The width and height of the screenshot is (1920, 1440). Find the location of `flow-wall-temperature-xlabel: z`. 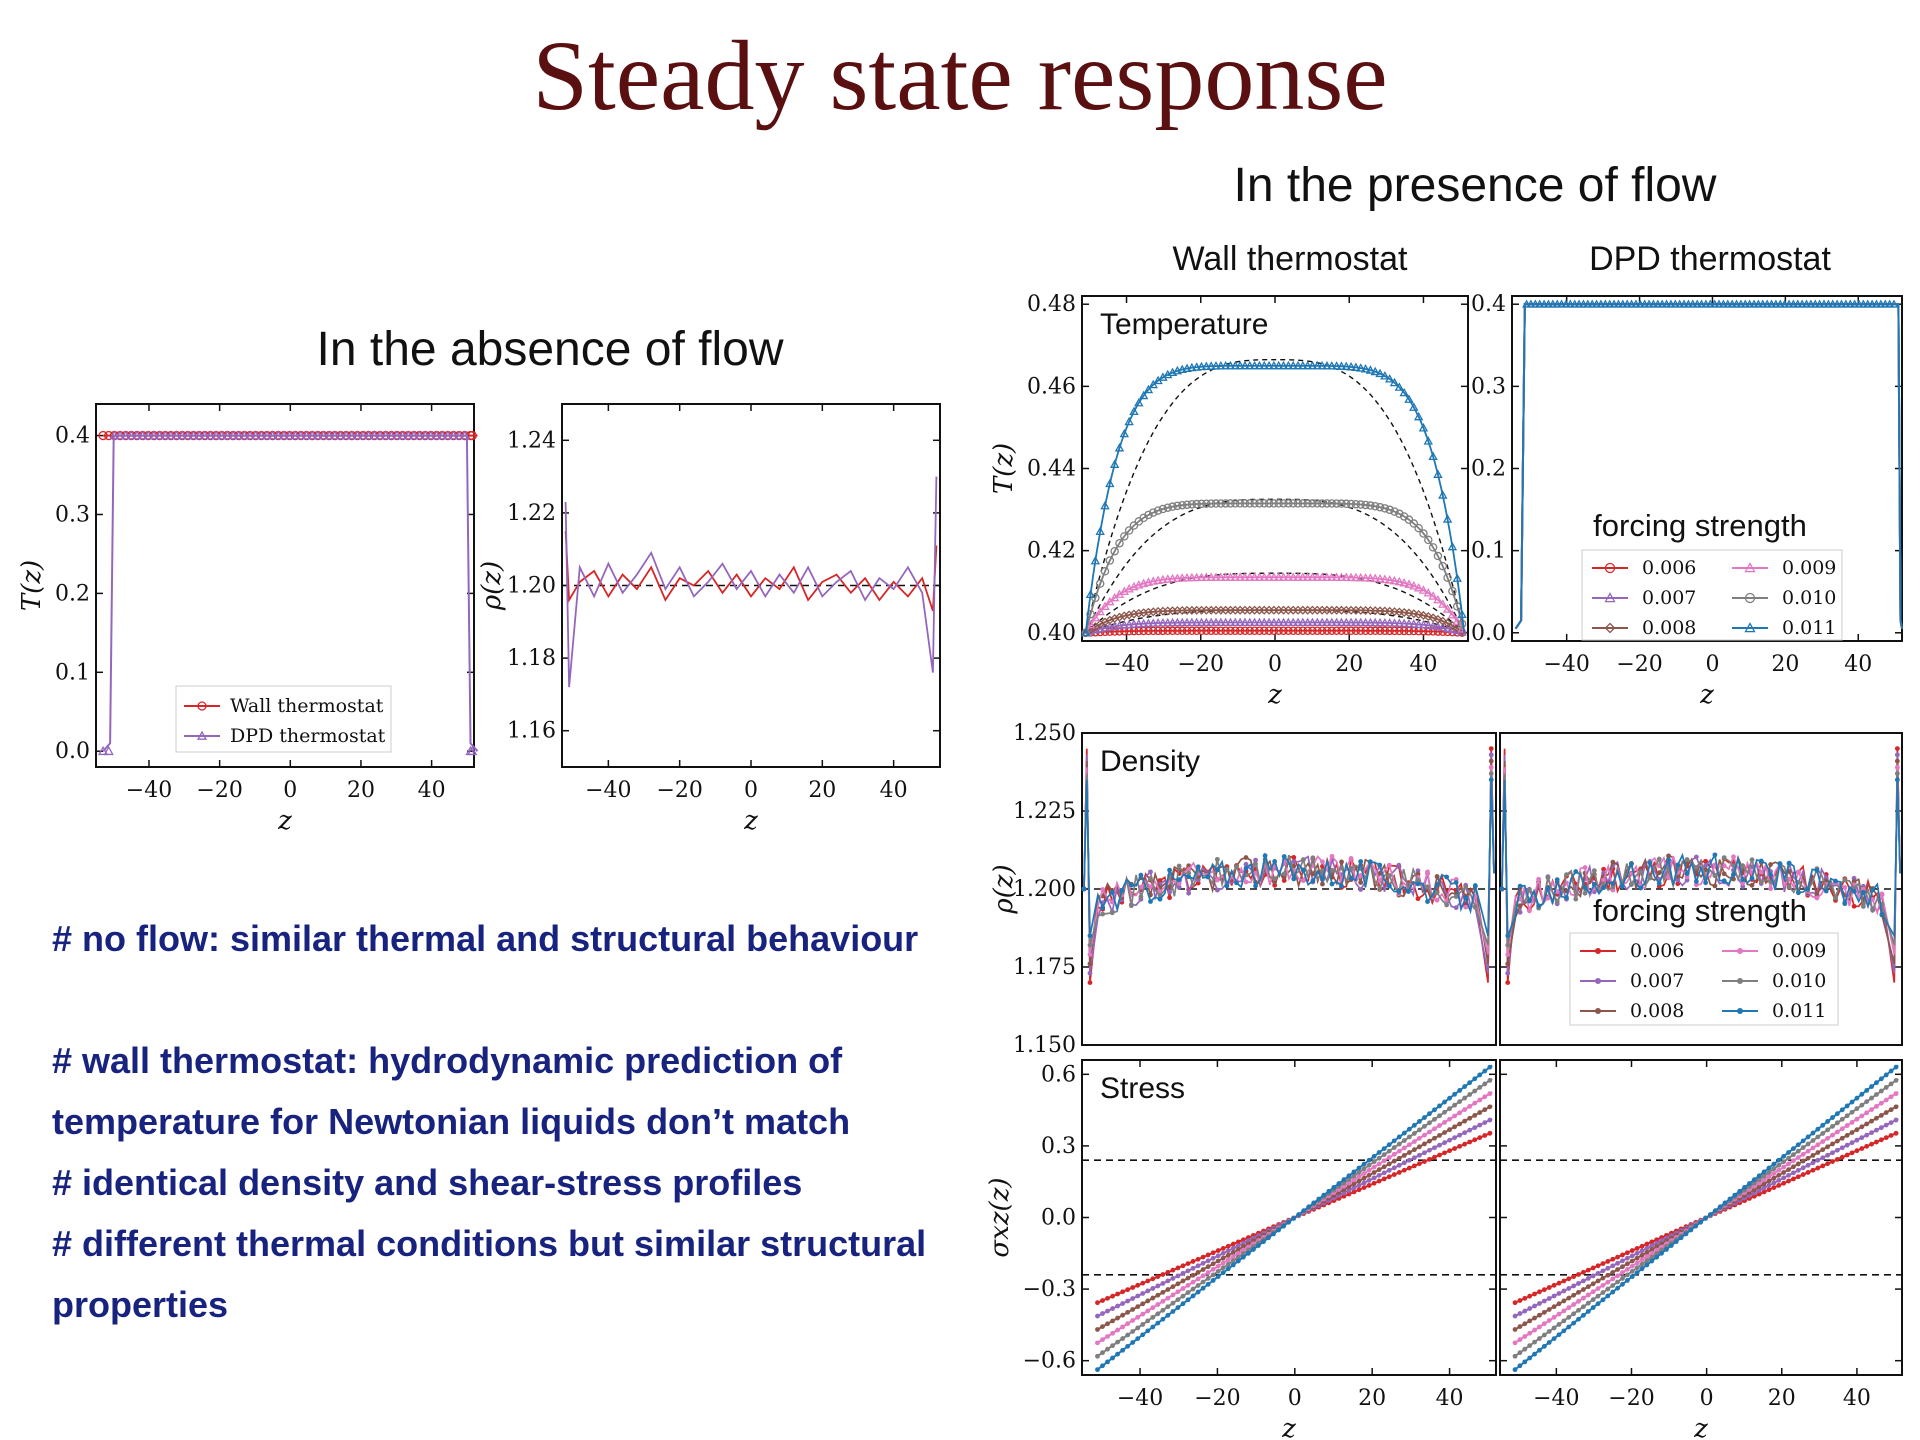

flow-wall-temperature-xlabel: z is located at coordinates (1274, 695).